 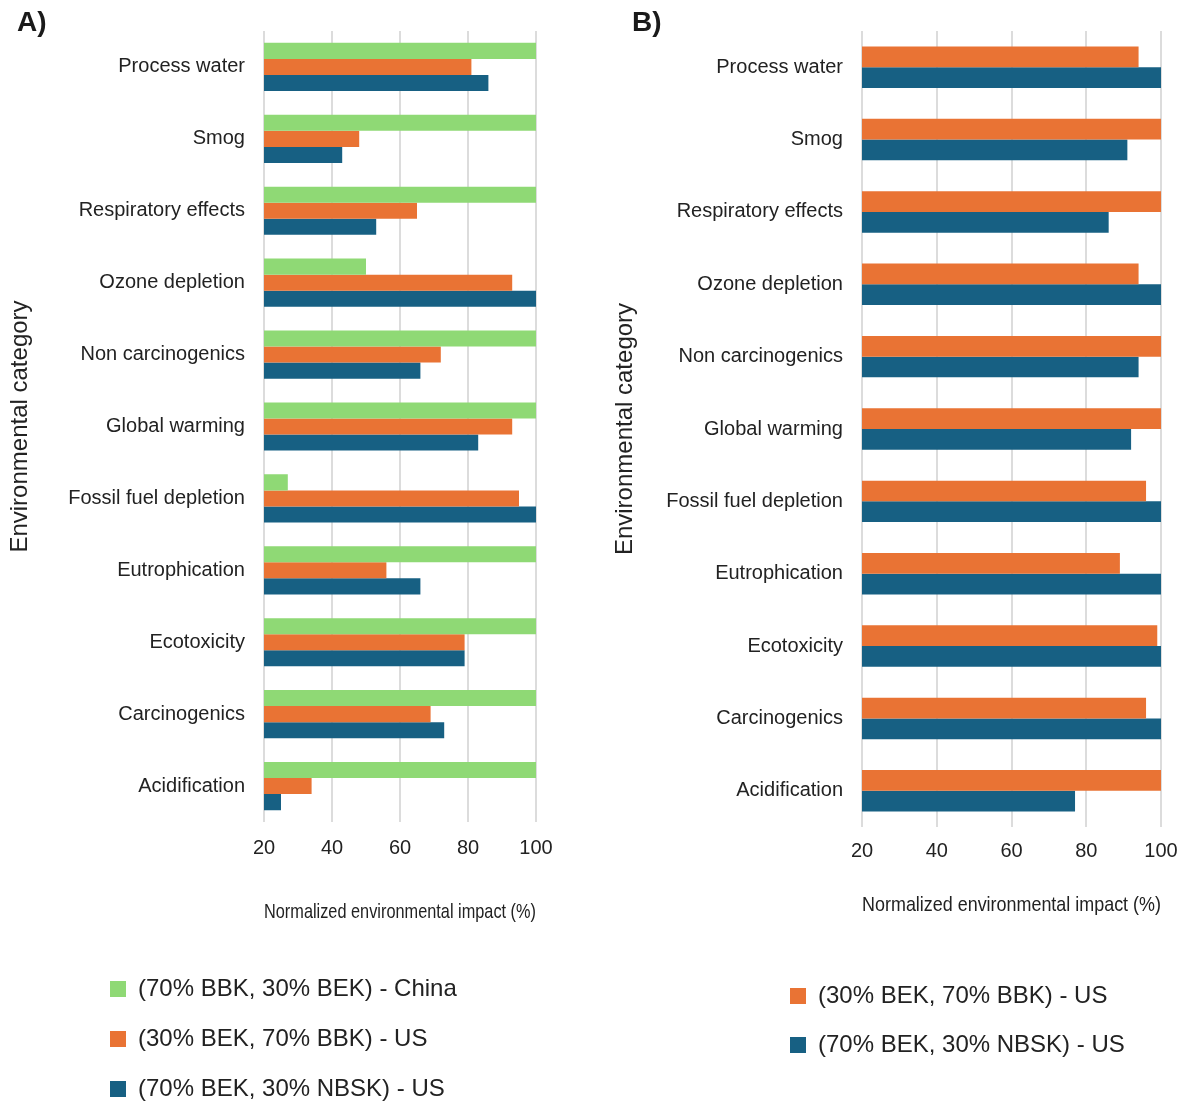 I want to click on chart-title: B), so click(x=647, y=21).